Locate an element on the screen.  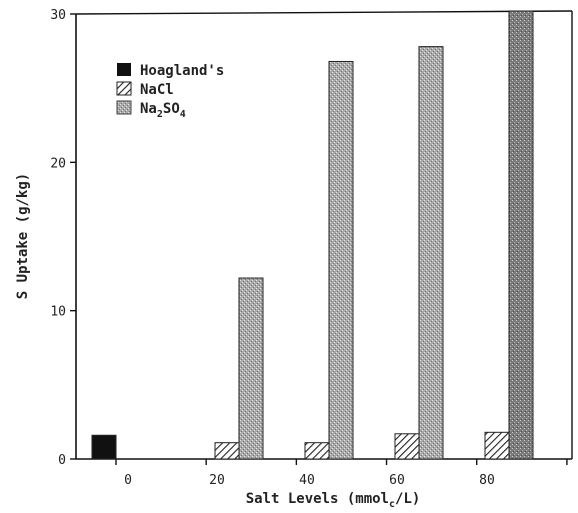
y-tick-label: 10 is located at coordinates (58, 312).